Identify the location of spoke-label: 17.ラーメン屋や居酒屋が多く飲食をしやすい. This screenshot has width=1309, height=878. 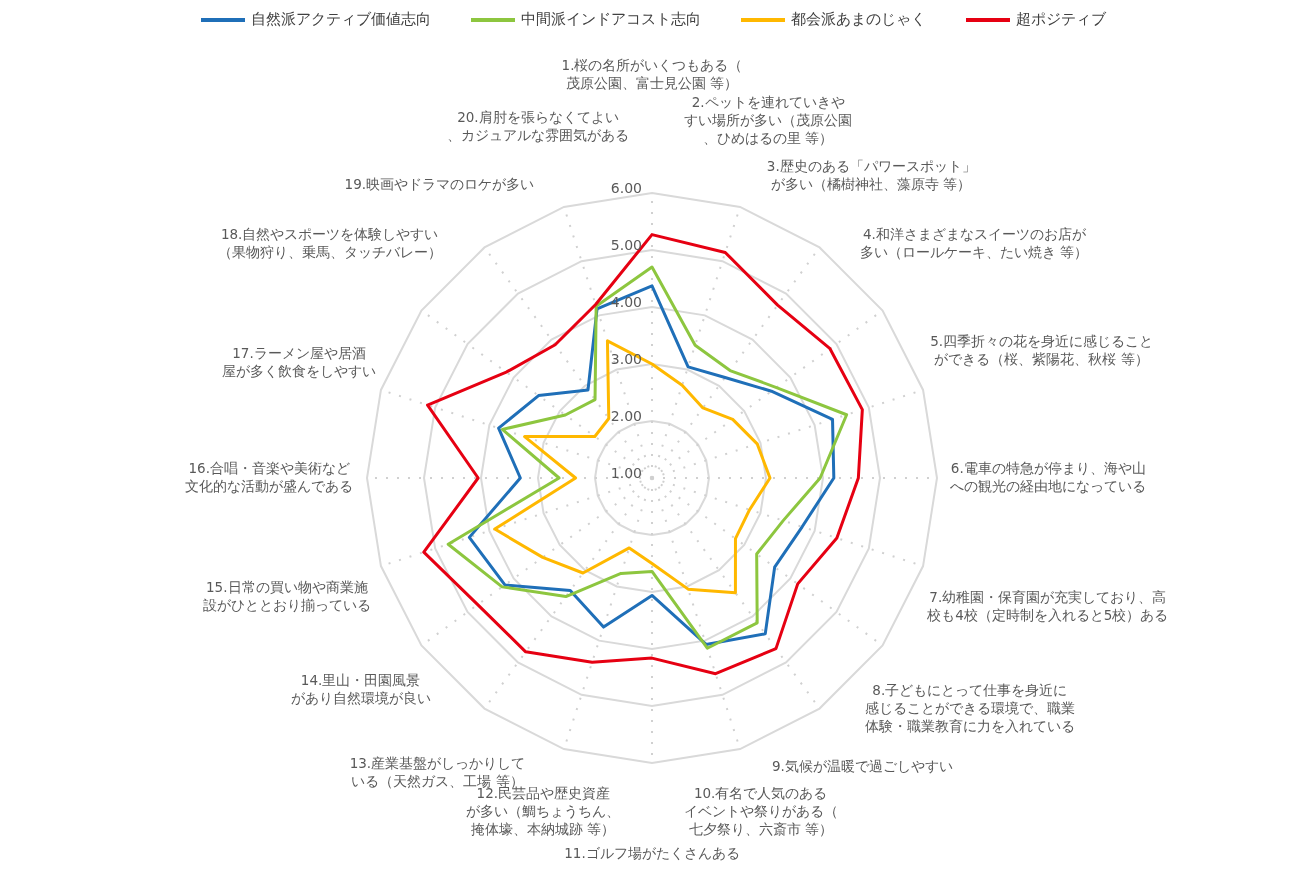
(298, 362).